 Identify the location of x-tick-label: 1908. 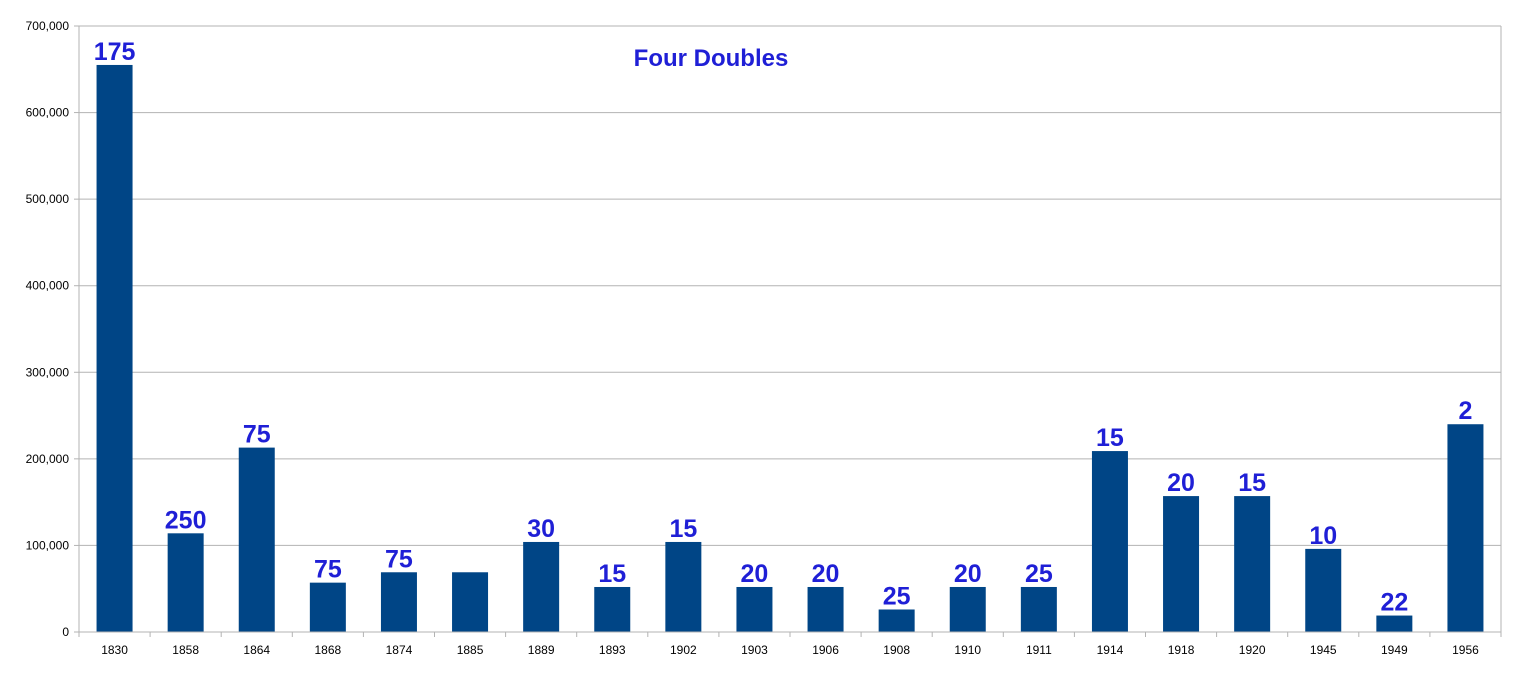
(896, 650).